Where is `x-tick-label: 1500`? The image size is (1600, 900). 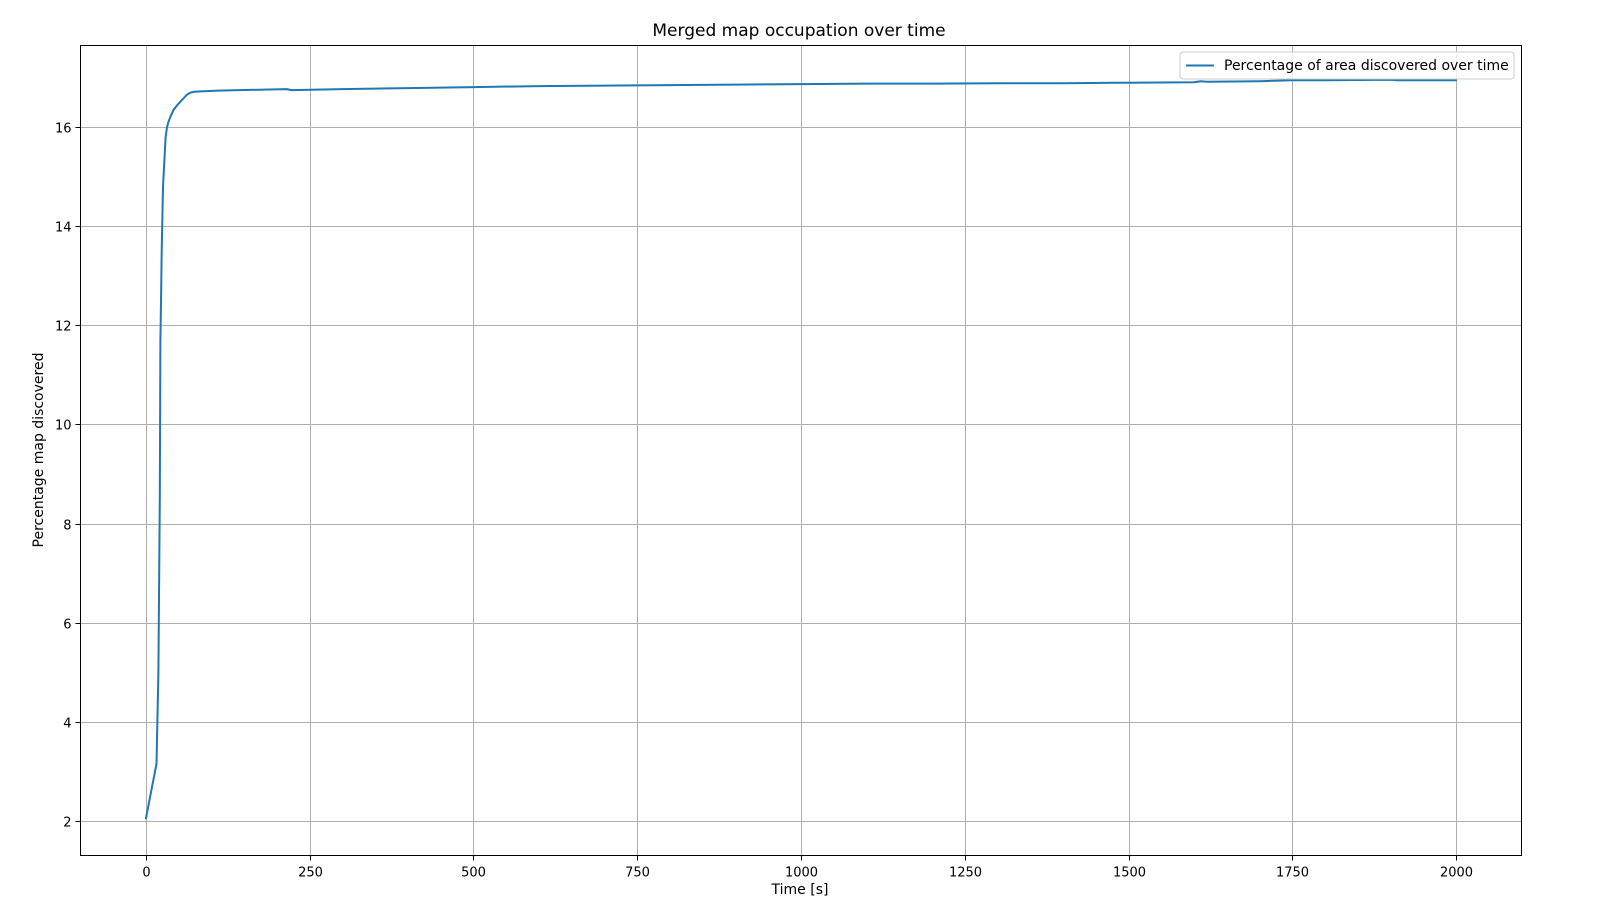 x-tick-label: 1500 is located at coordinates (1129, 873).